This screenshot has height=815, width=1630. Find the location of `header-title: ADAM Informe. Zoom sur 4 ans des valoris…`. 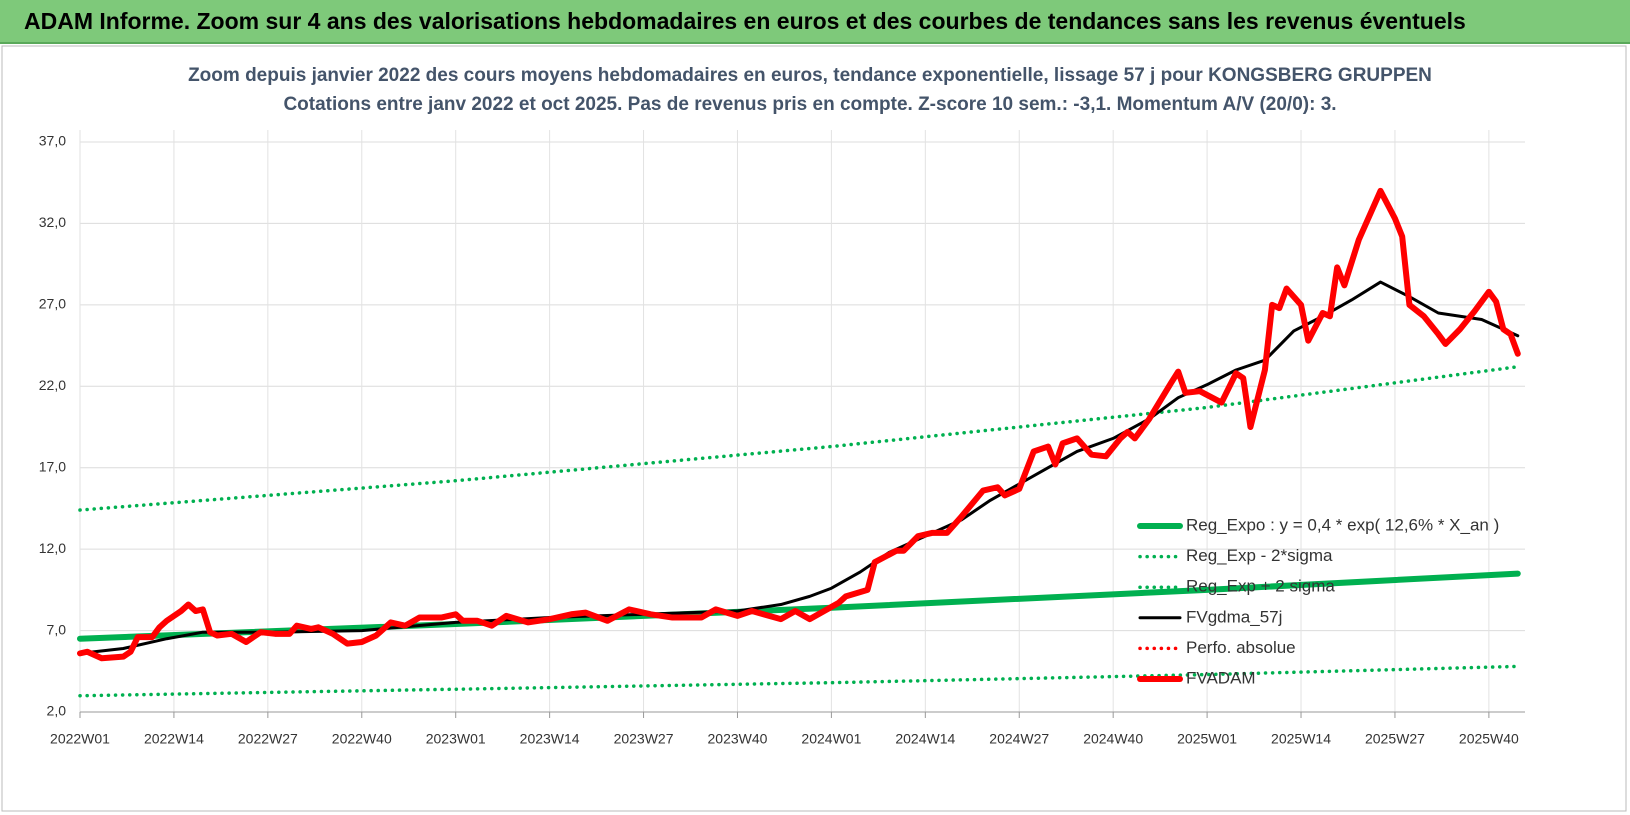

header-title: ADAM Informe. Zoom sur 4 ans des valoris… is located at coordinates (745, 21).